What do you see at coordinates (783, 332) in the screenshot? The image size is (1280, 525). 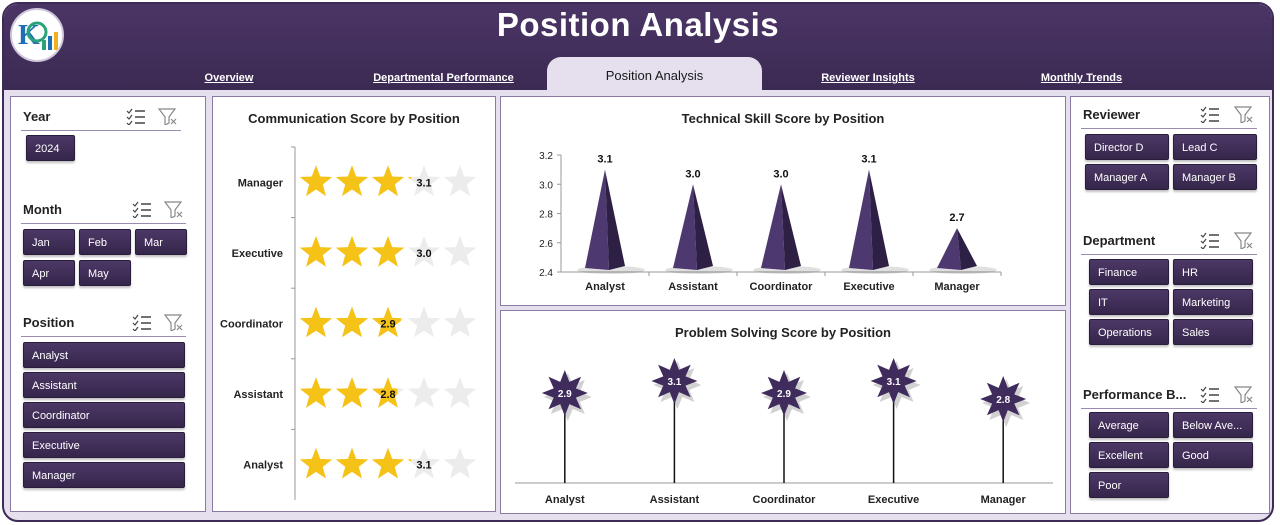 I see `problem-solving-chart-title: Problem Solving Score by Position` at bounding box center [783, 332].